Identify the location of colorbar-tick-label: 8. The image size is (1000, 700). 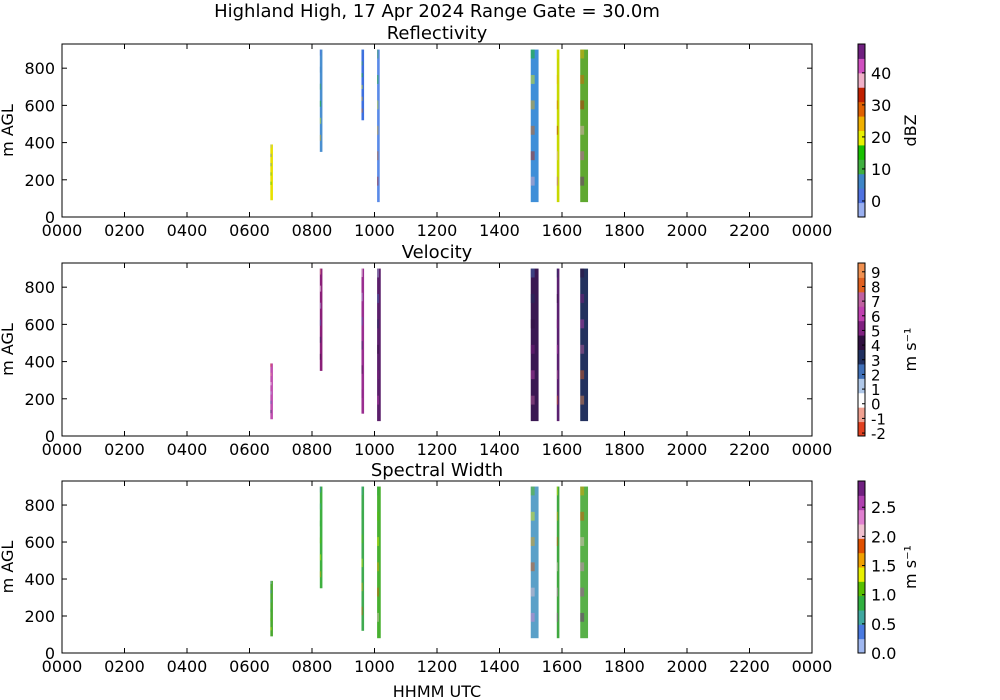
(876, 287).